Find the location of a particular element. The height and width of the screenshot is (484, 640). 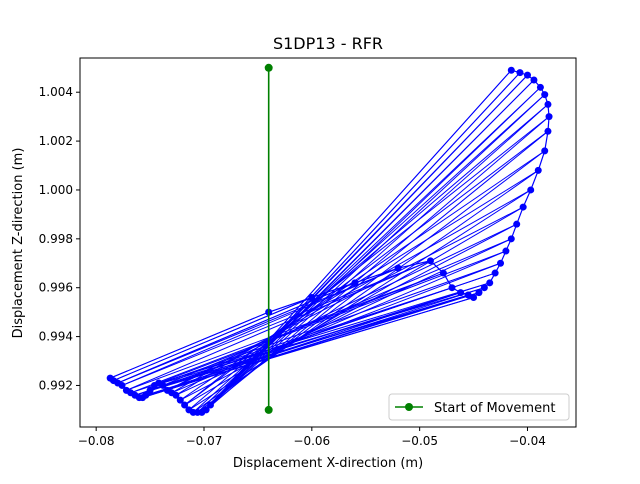

x-tick-label: −0.07 is located at coordinates (204, 441).